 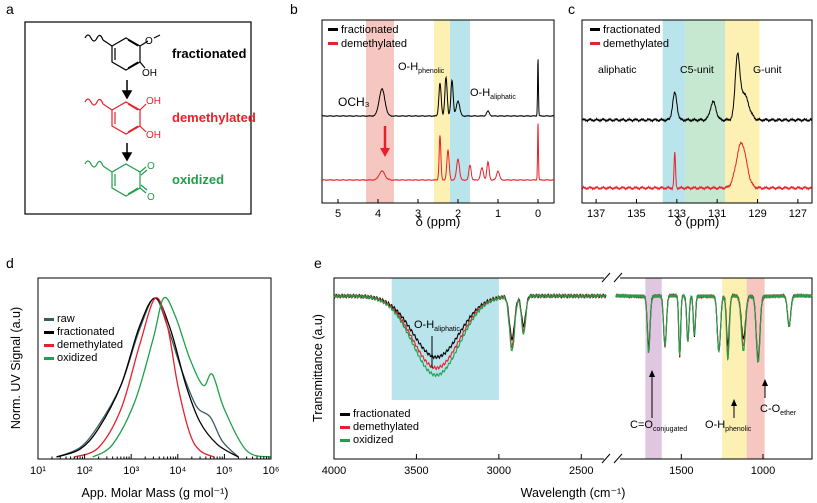 I want to click on legend-swatch-raw, so click(x=49, y=319).